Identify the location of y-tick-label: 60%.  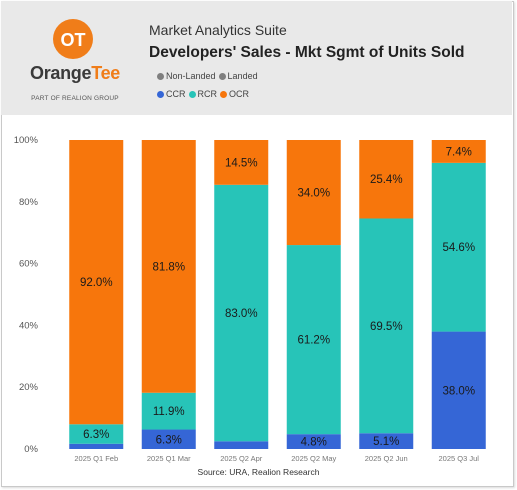
(29, 264).